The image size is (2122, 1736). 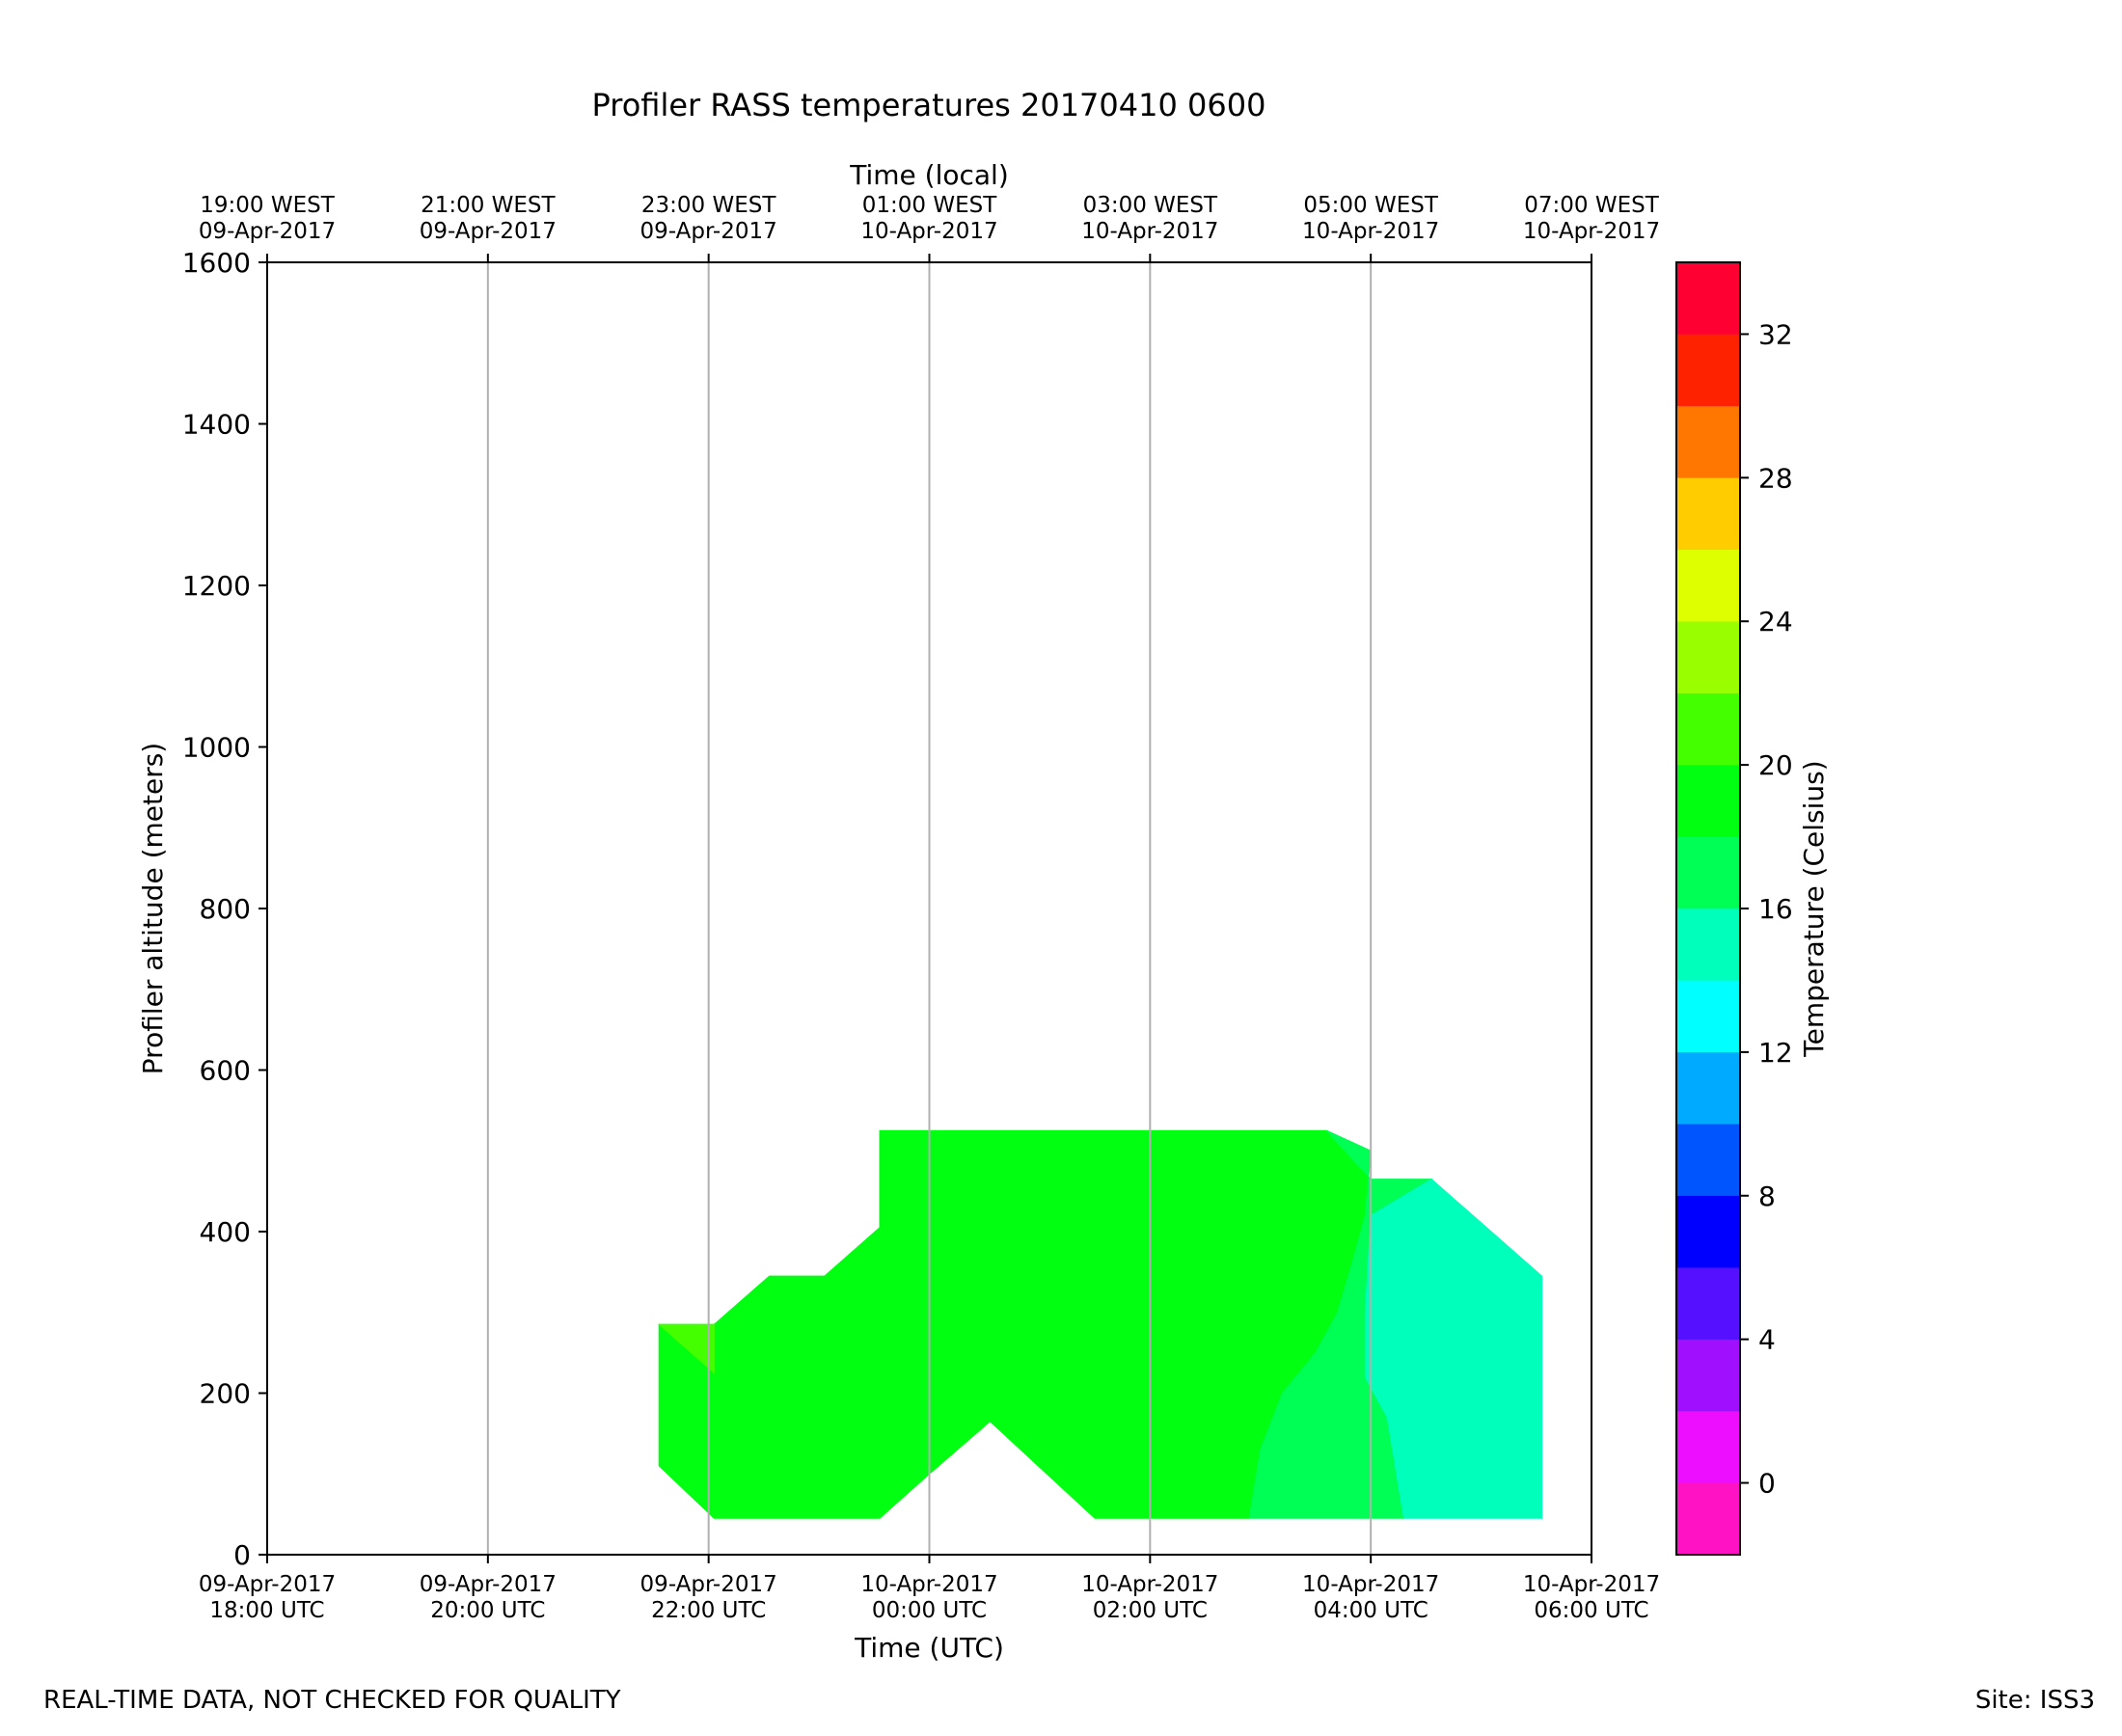 I want to click on x2-tick-label-time: 19:00 WEST, so click(x=268, y=205).